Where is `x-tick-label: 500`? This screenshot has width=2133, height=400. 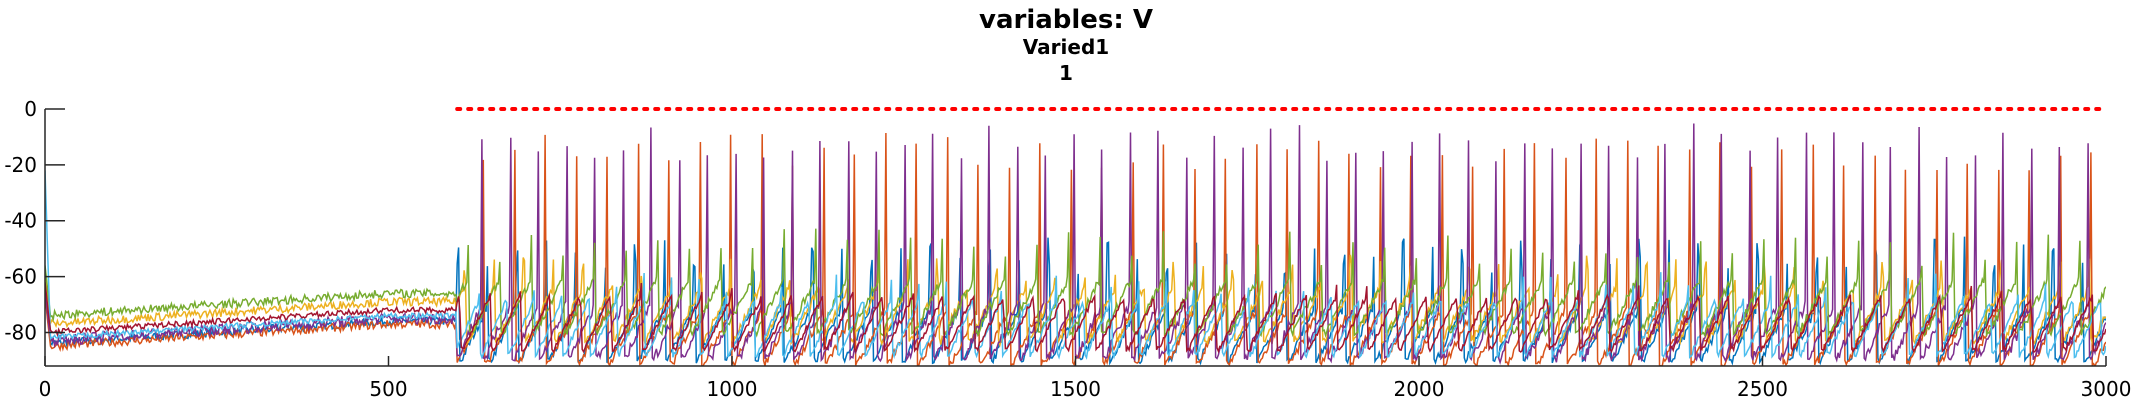
x-tick-label: 500 is located at coordinates (388, 388).